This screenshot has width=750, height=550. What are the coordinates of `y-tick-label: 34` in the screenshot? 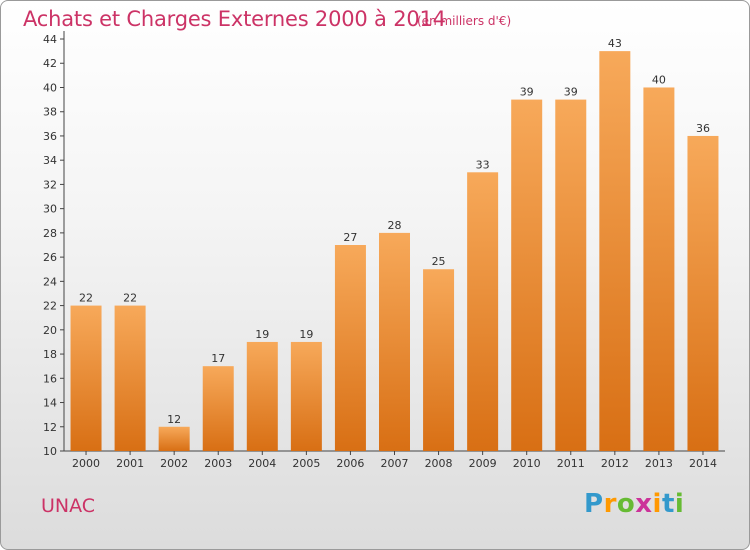 It's located at (50, 160).